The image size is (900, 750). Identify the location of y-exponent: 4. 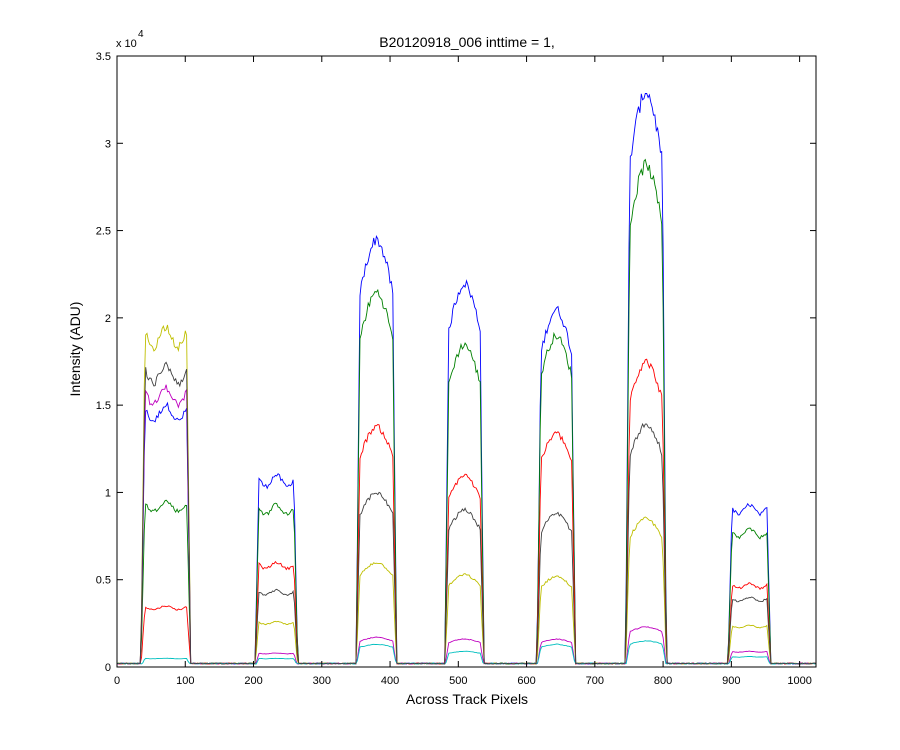
(141, 34).